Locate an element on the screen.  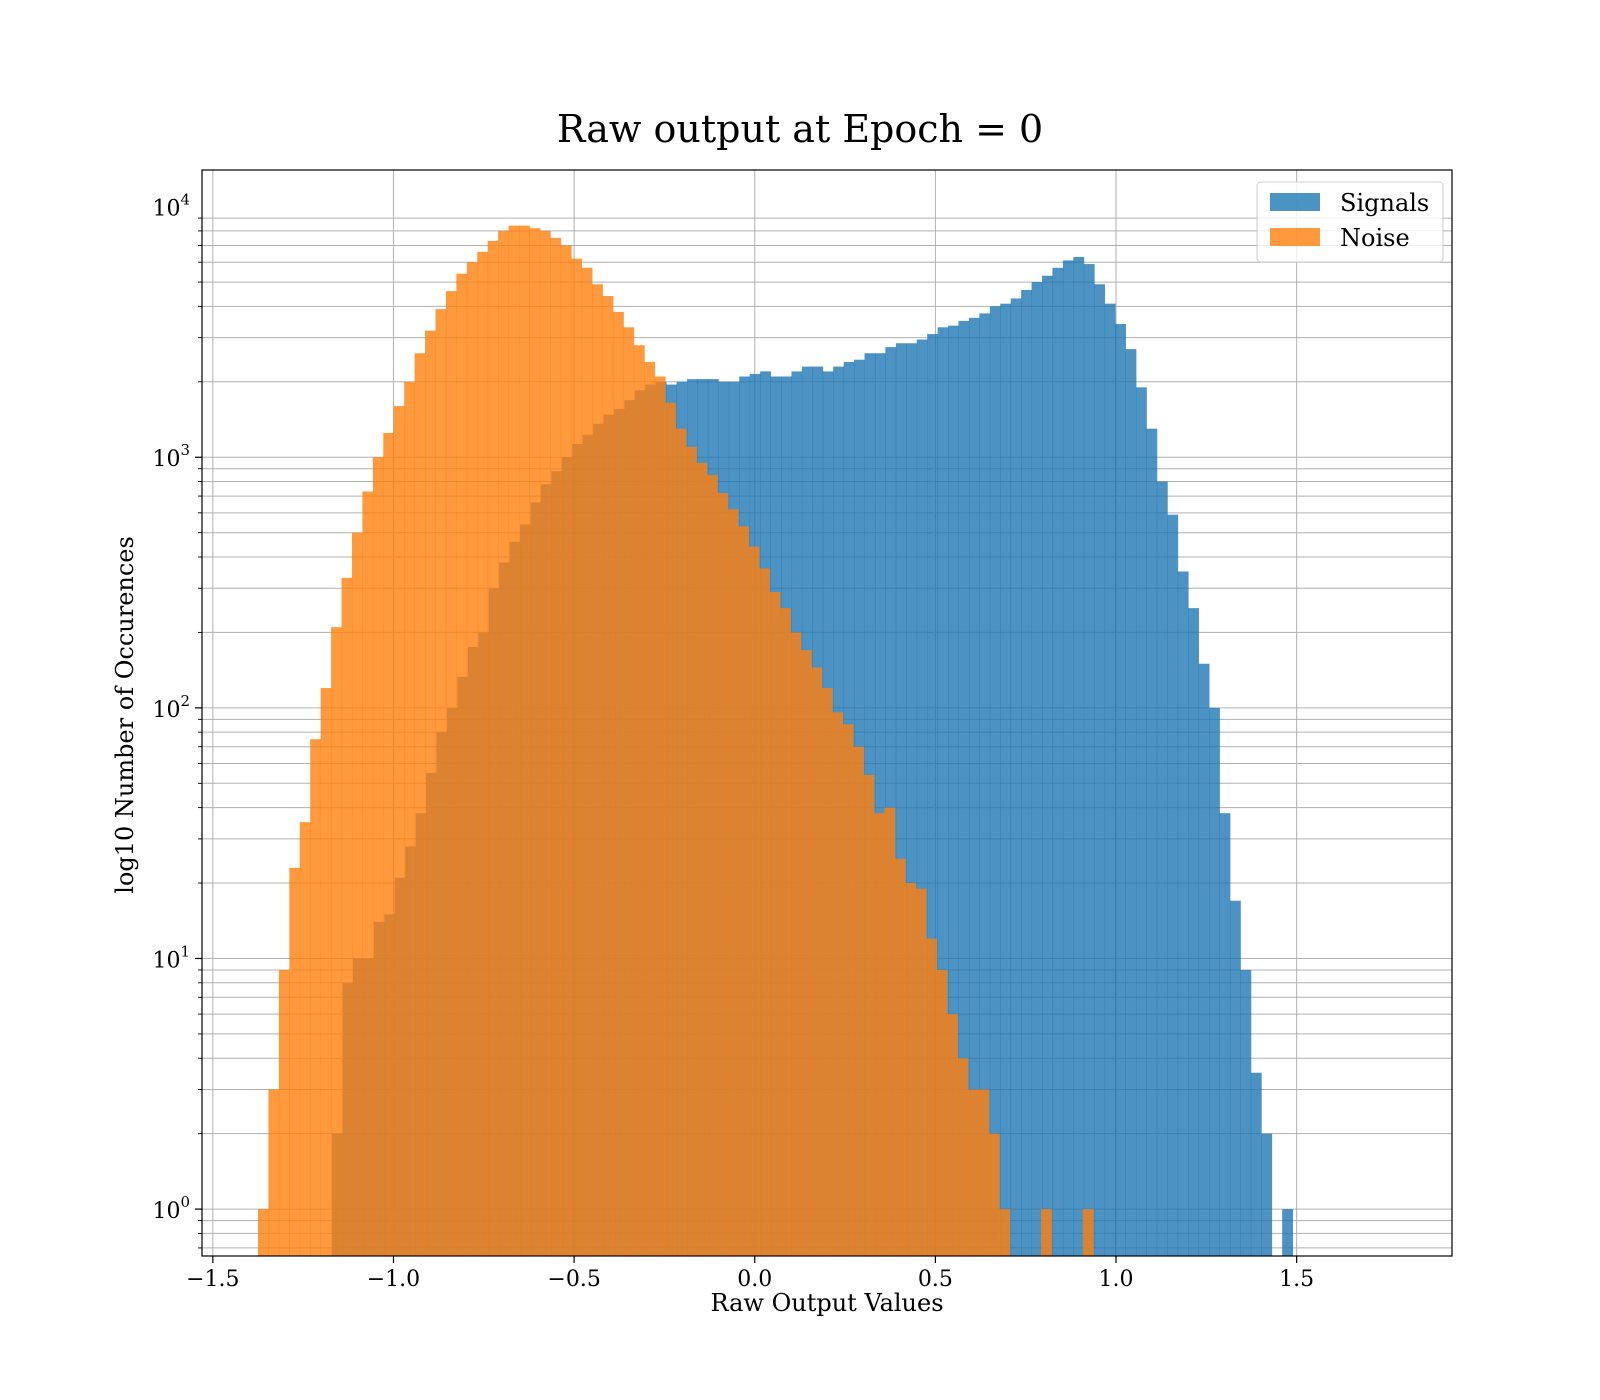
x-tick-label: −0.5 is located at coordinates (573, 1279).